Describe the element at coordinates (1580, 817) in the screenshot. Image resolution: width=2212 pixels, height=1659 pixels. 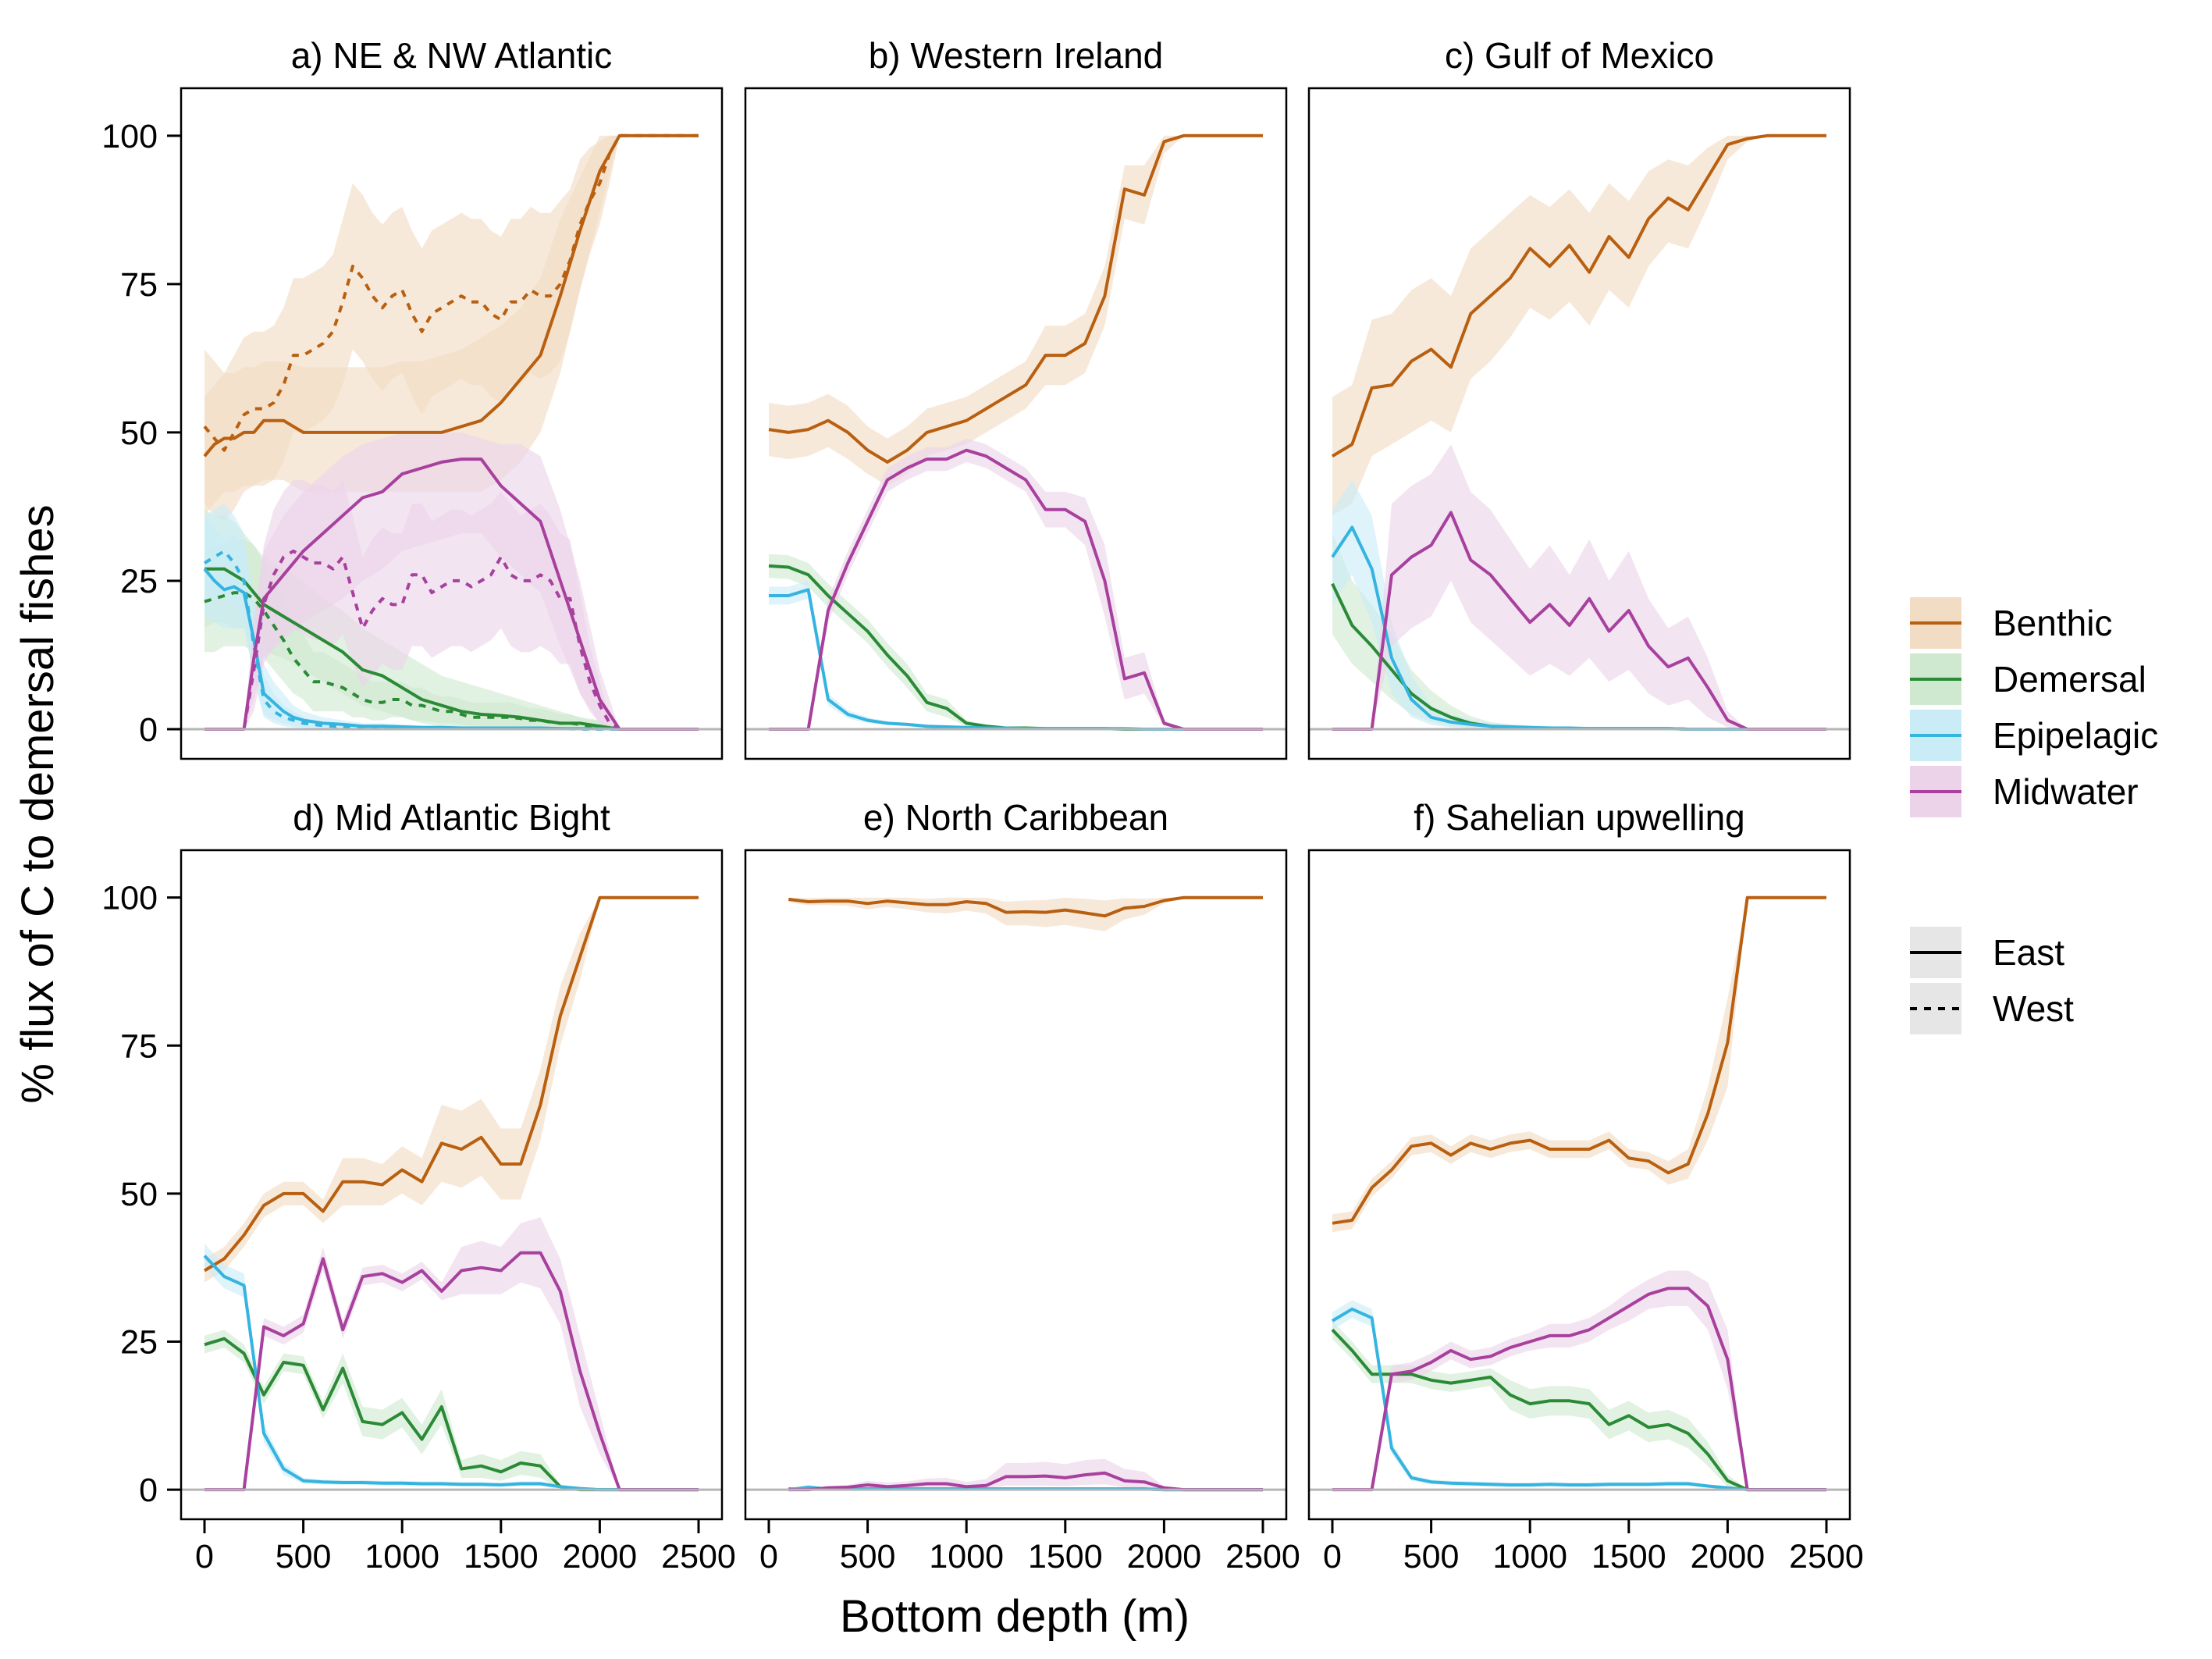
I see `panel-f-title: f) Sahelian upwelling` at that location.